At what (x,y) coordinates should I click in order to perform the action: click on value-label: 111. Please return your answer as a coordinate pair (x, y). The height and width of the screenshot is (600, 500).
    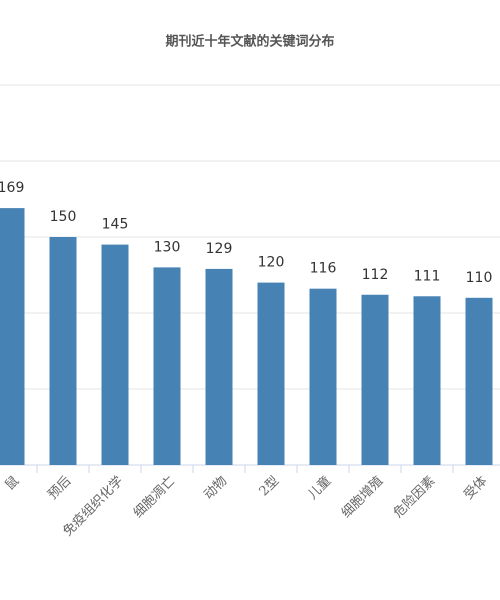
    Looking at the image, I should click on (427, 276).